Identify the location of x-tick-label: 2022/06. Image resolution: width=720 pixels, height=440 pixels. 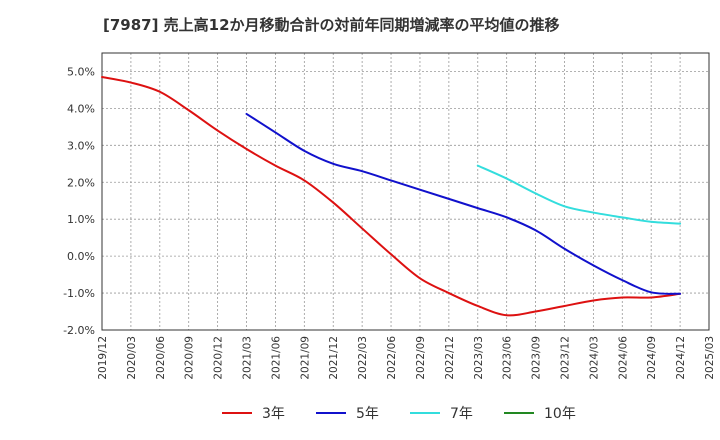
(392, 358).